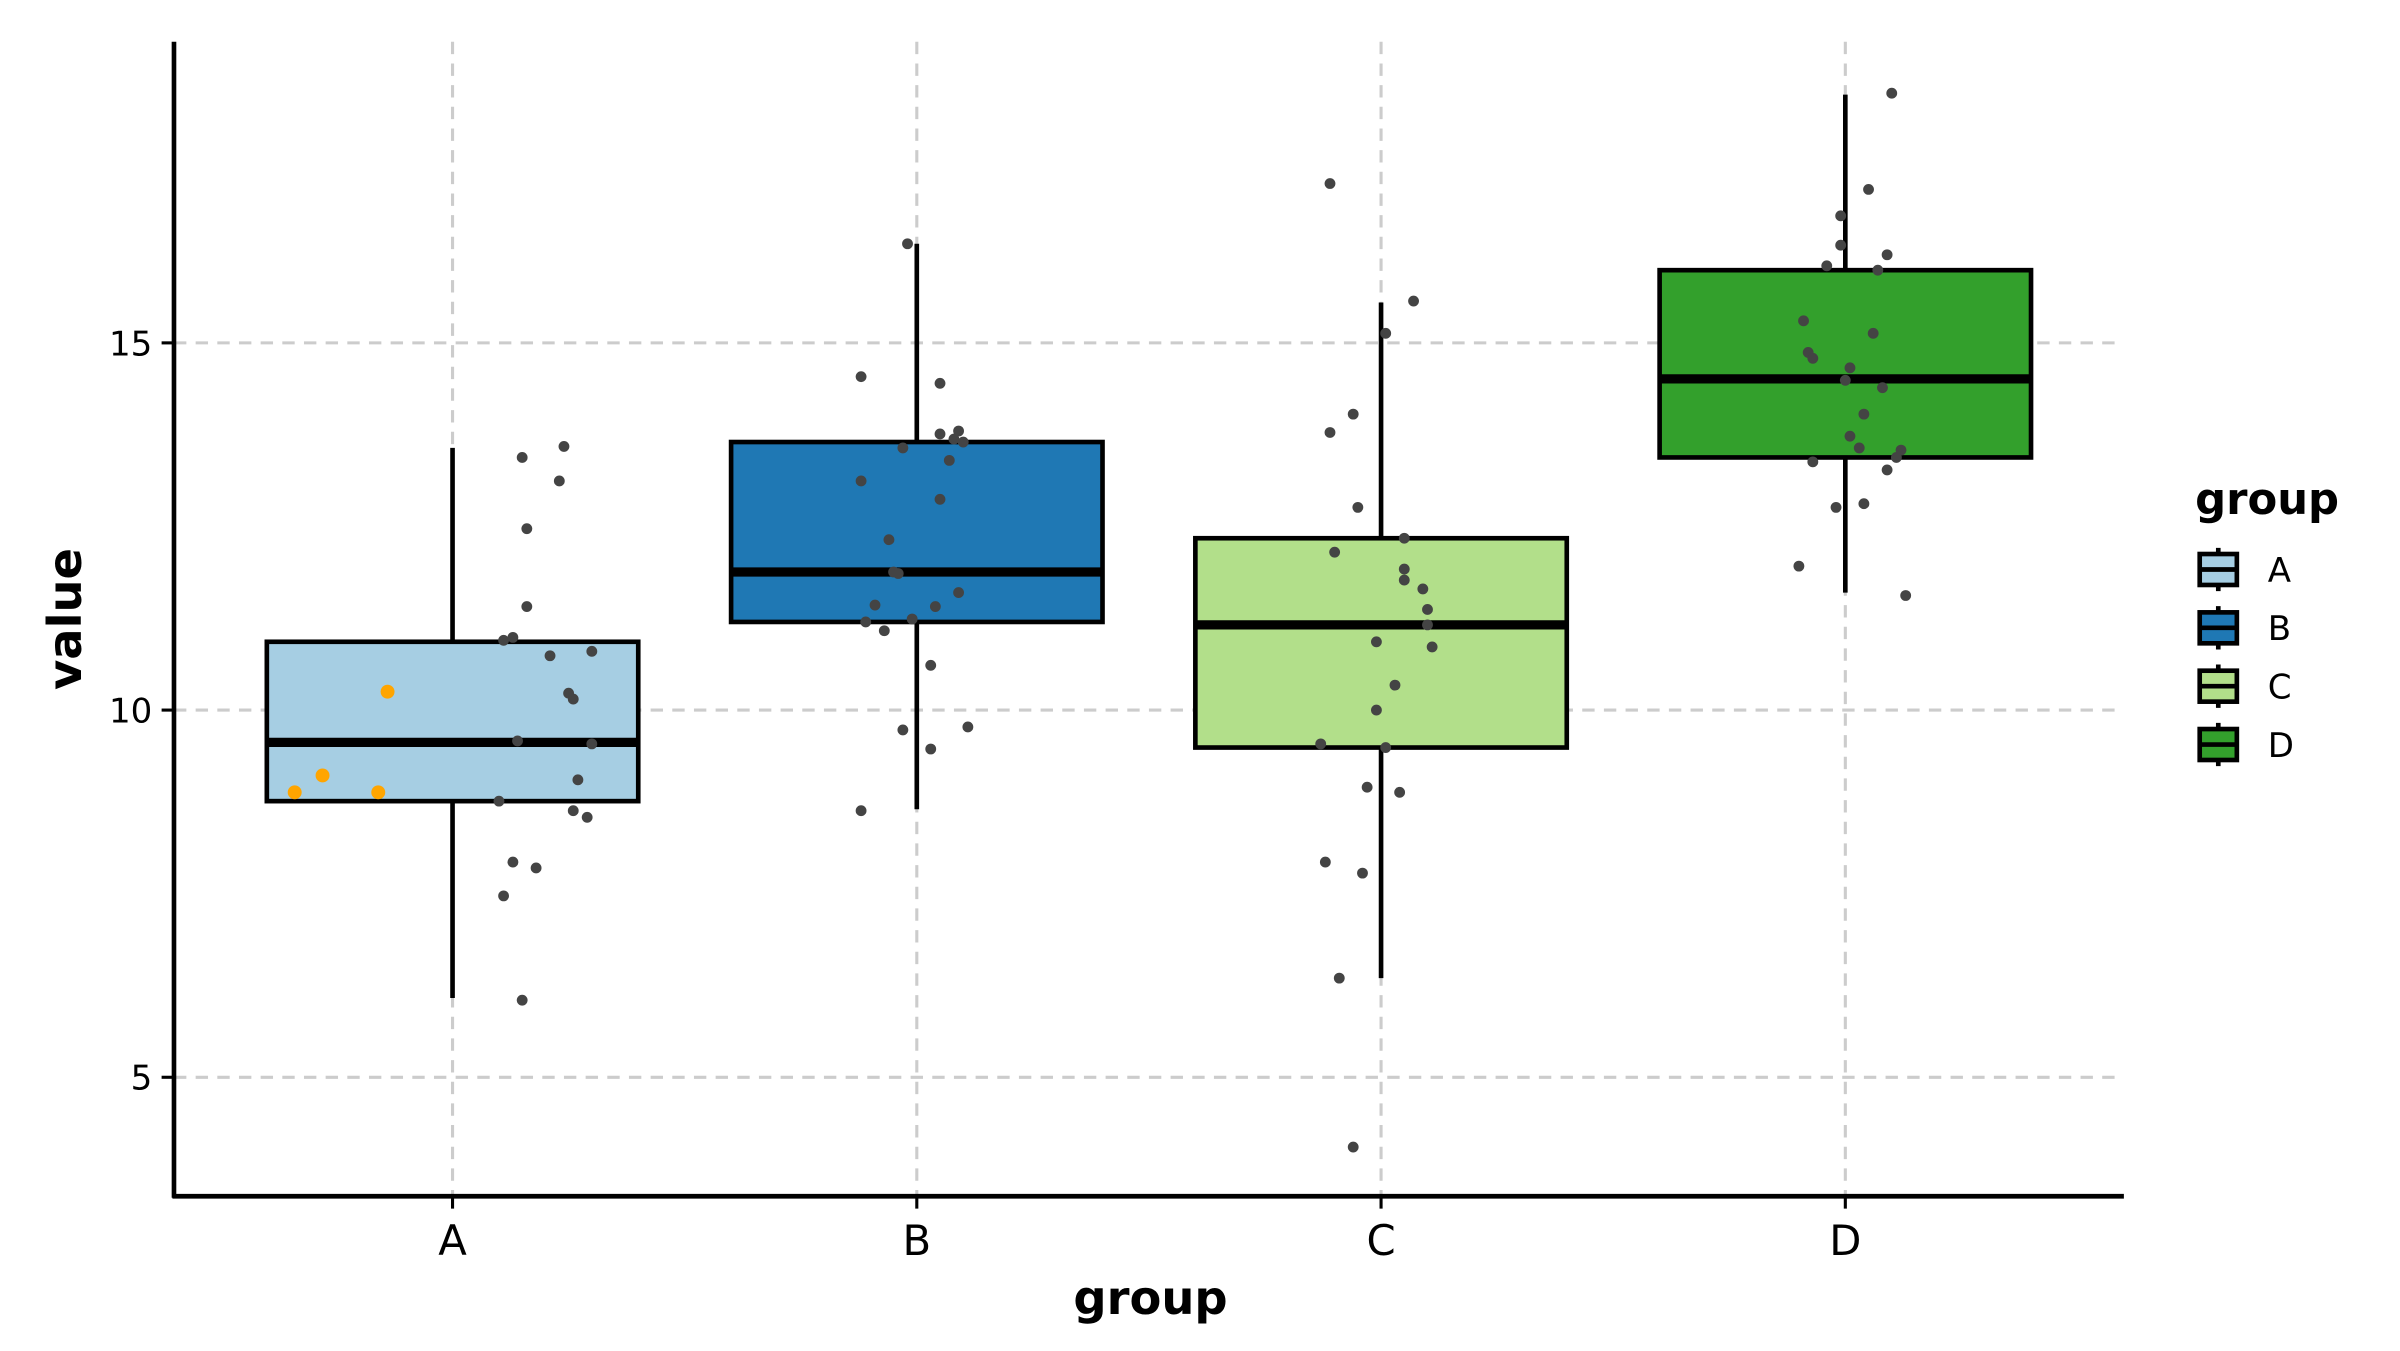 This screenshot has width=2400, height=1351. I want to click on legend-title: group, so click(2267, 500).